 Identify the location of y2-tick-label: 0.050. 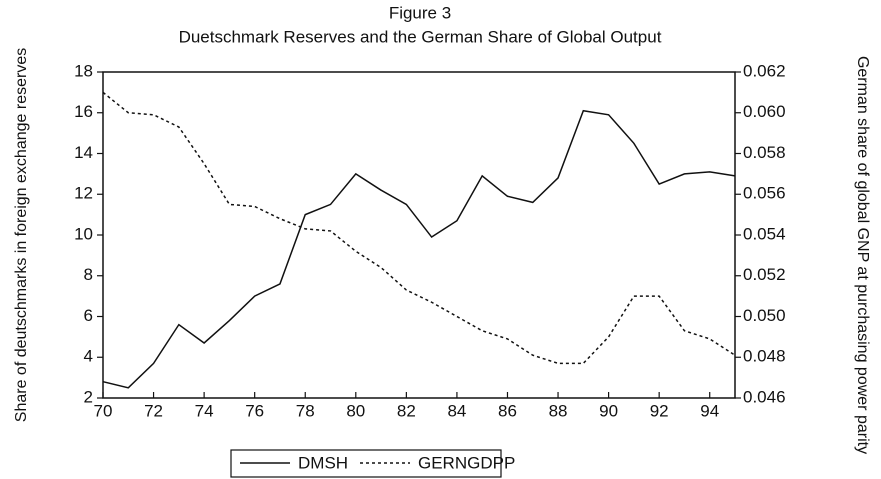
(764, 315).